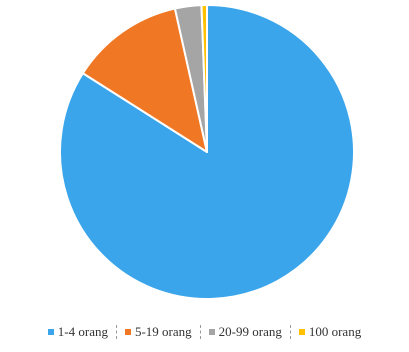 The image size is (409, 352). Describe the element at coordinates (82, 331) in the screenshot. I see `legend-label: 1-4 orang` at that location.